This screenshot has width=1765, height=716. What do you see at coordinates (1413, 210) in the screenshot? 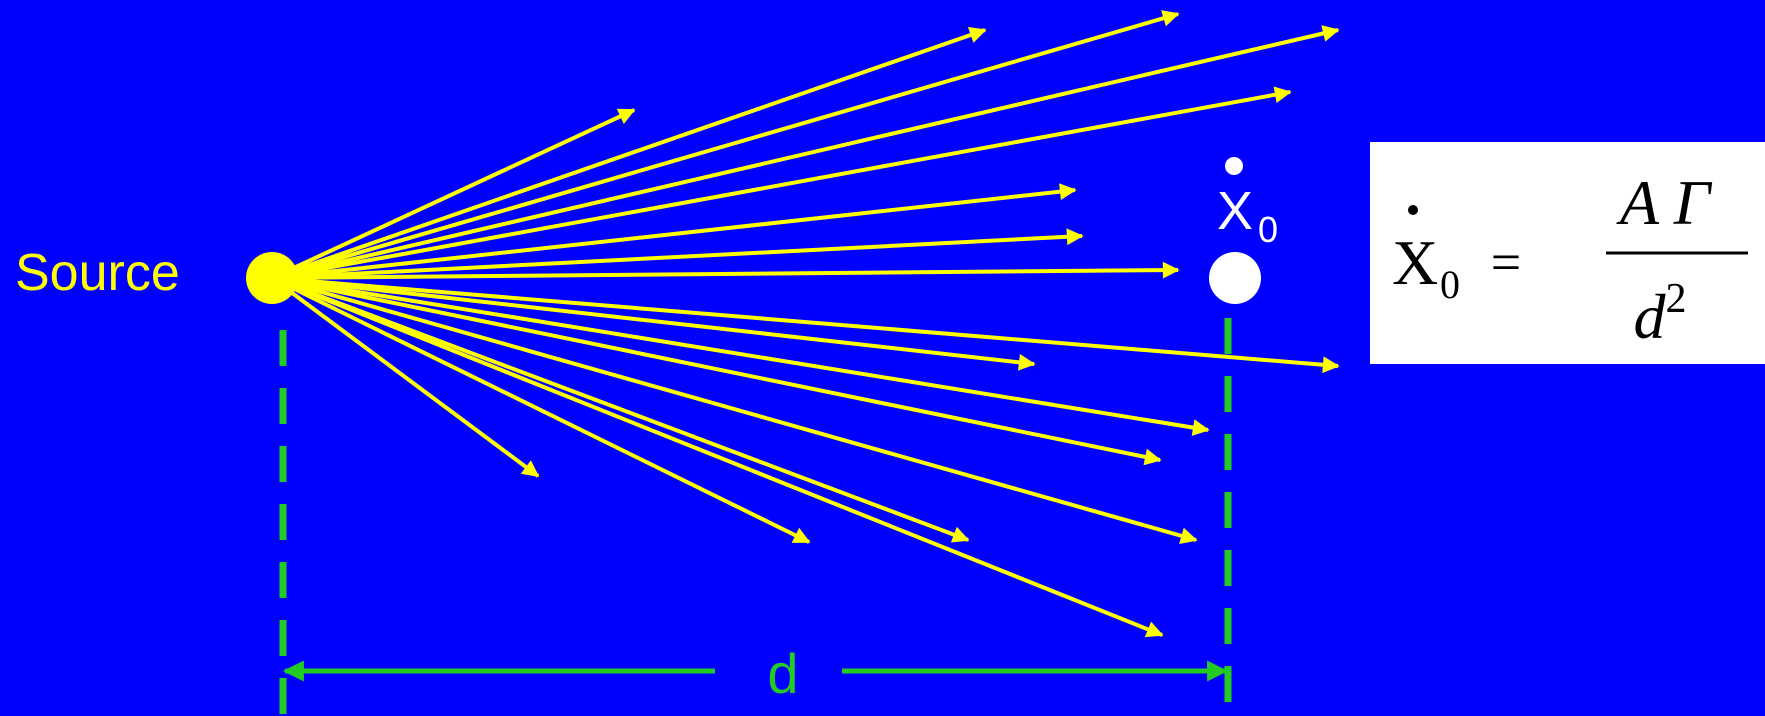
I see `formula-lhs-dot` at bounding box center [1413, 210].